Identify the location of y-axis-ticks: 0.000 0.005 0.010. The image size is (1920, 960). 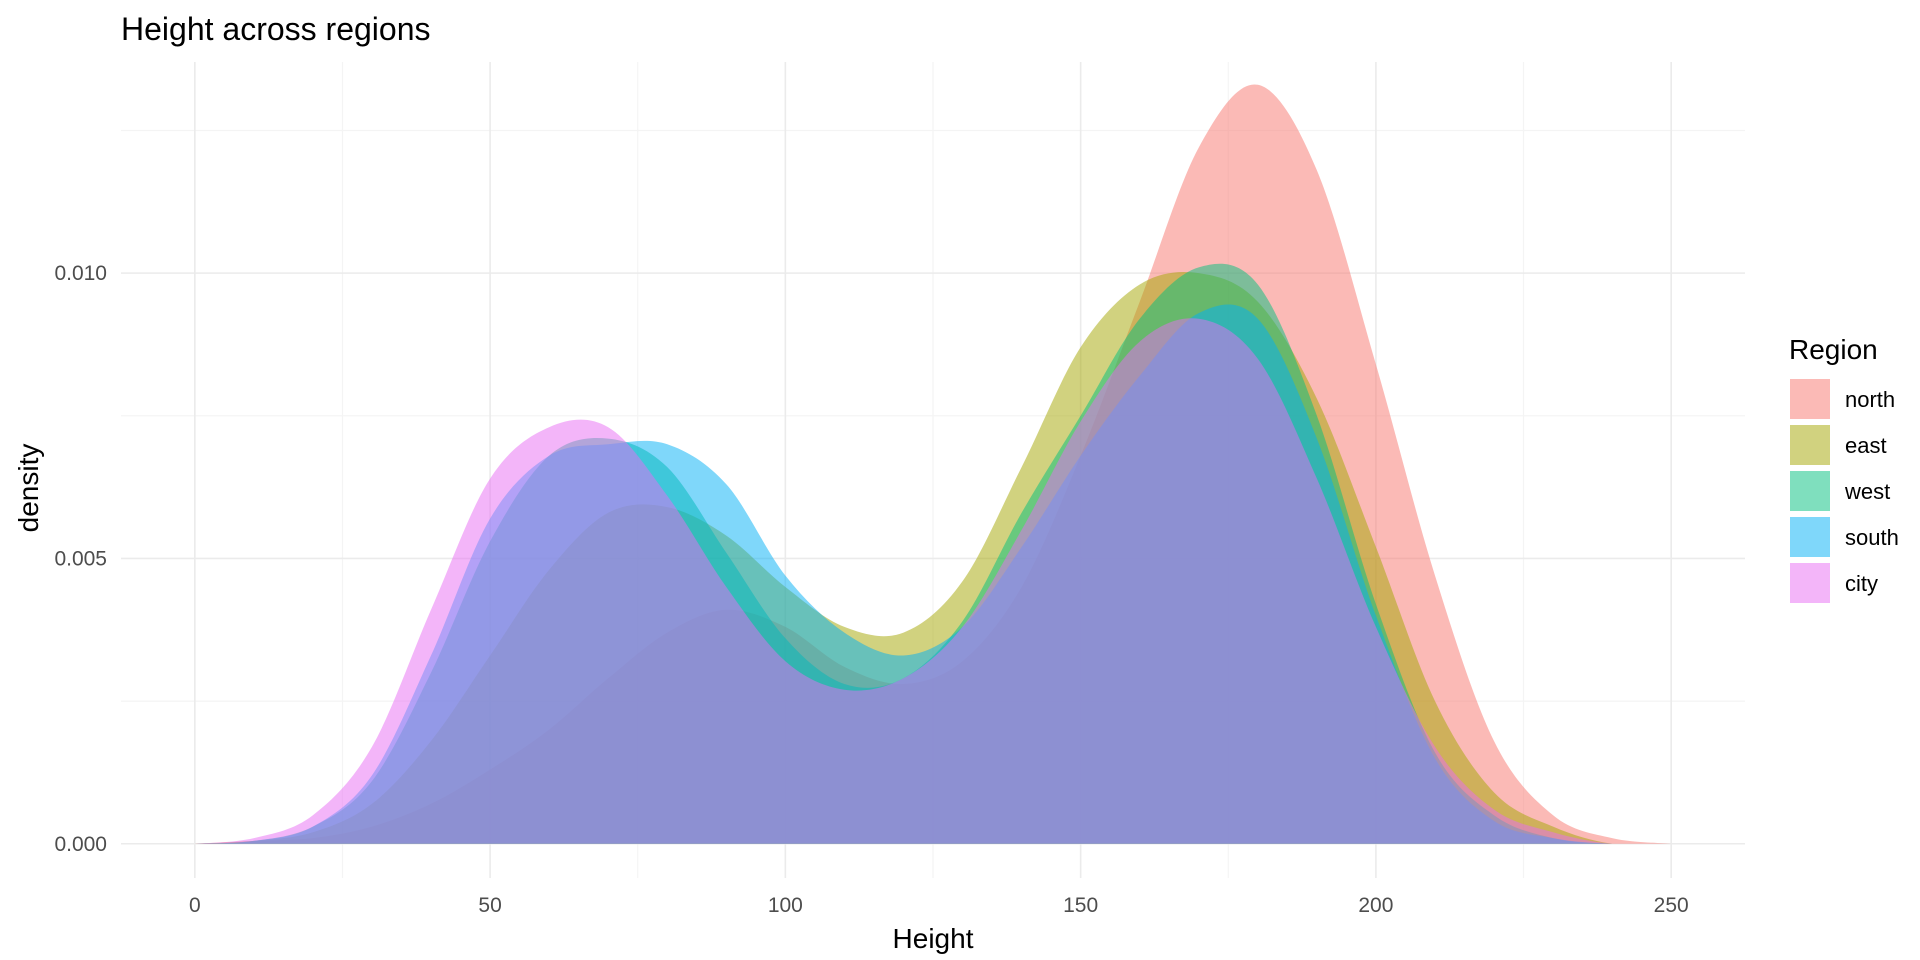
(80, 559).